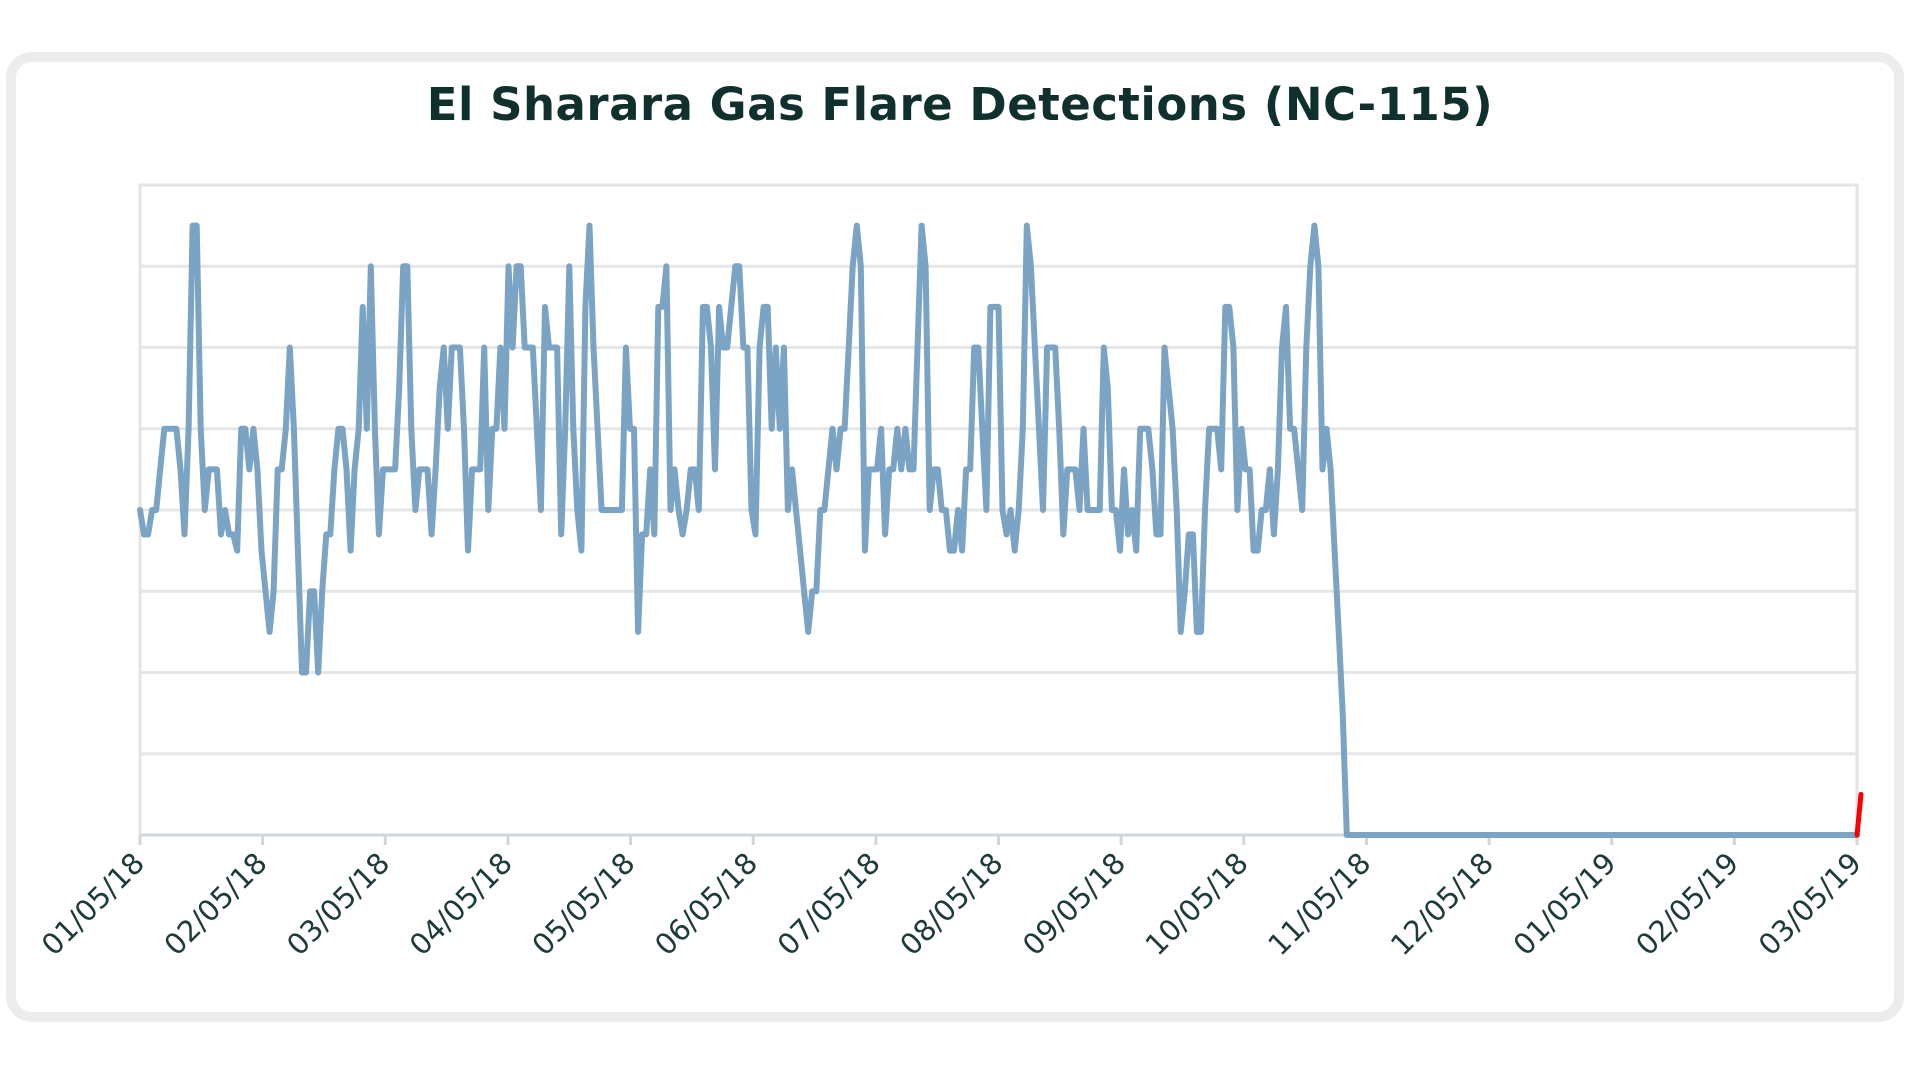 This screenshot has height=1080, width=1920. I want to click on x-tick-label: 11/05/18, so click(1319, 904).